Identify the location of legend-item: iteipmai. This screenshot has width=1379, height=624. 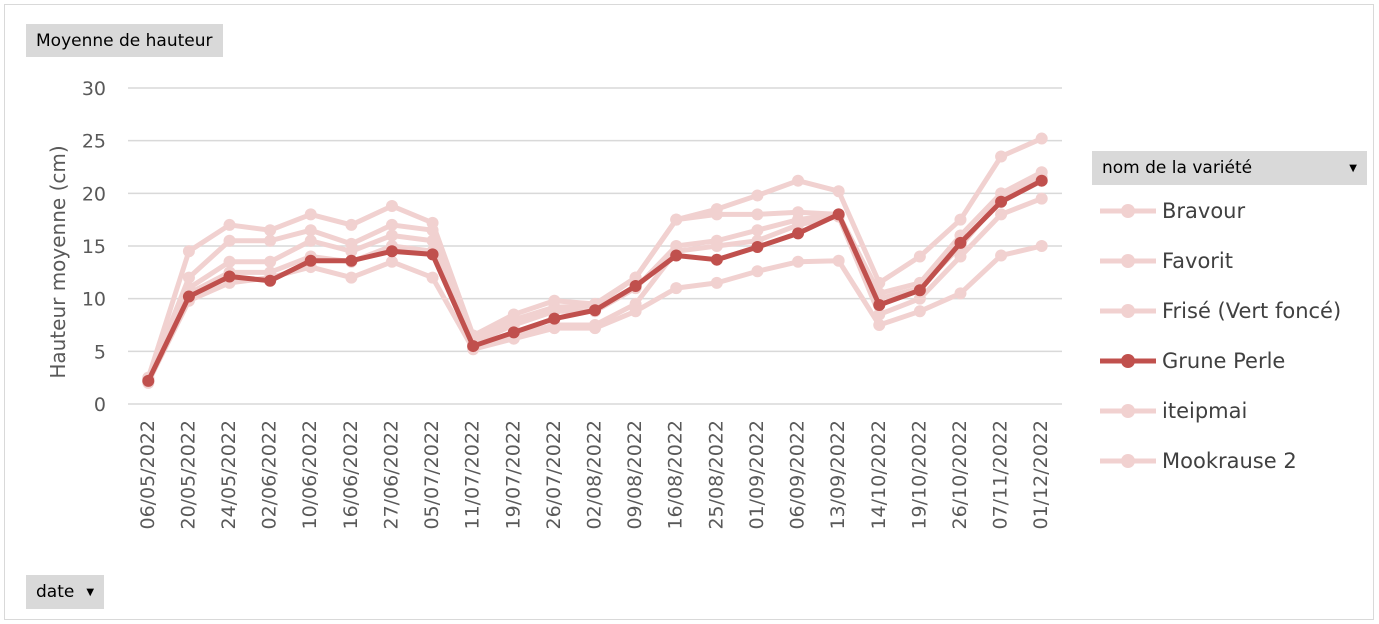
(1172, 411).